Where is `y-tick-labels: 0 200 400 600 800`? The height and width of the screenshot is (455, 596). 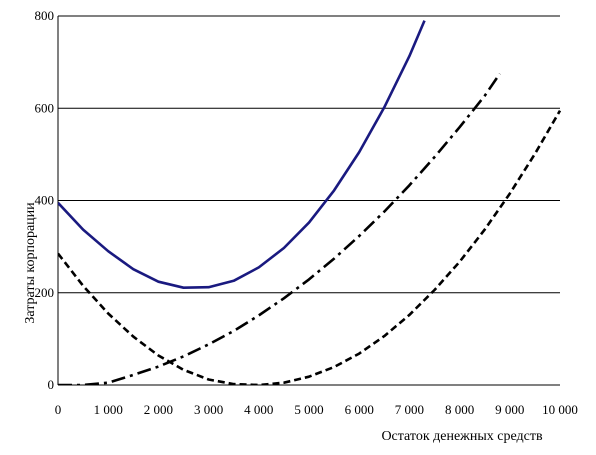 y-tick-labels: 0 200 400 600 800 is located at coordinates (45, 200).